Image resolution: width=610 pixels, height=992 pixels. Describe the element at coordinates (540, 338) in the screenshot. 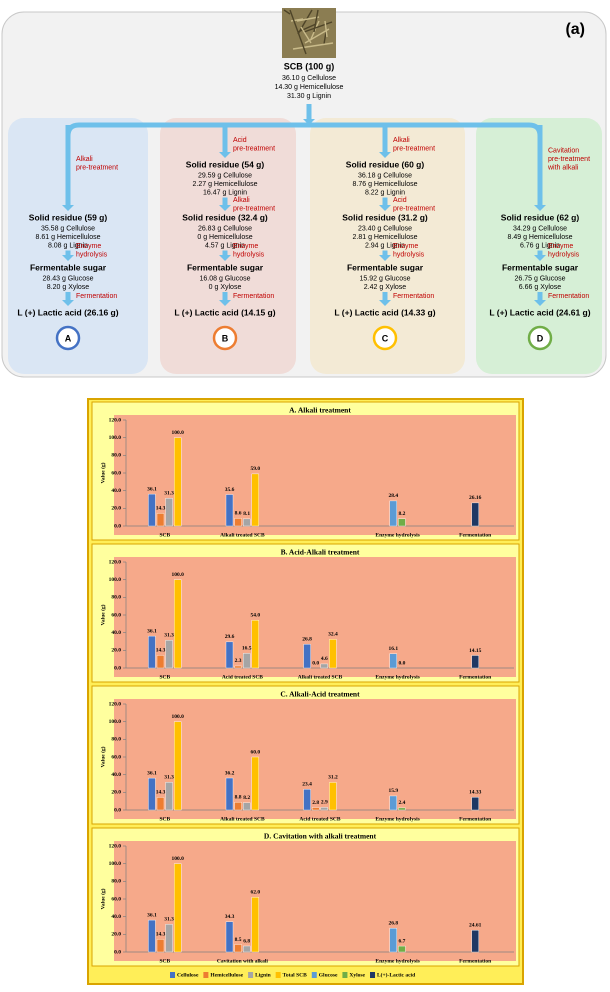

I see `badge: D` at that location.